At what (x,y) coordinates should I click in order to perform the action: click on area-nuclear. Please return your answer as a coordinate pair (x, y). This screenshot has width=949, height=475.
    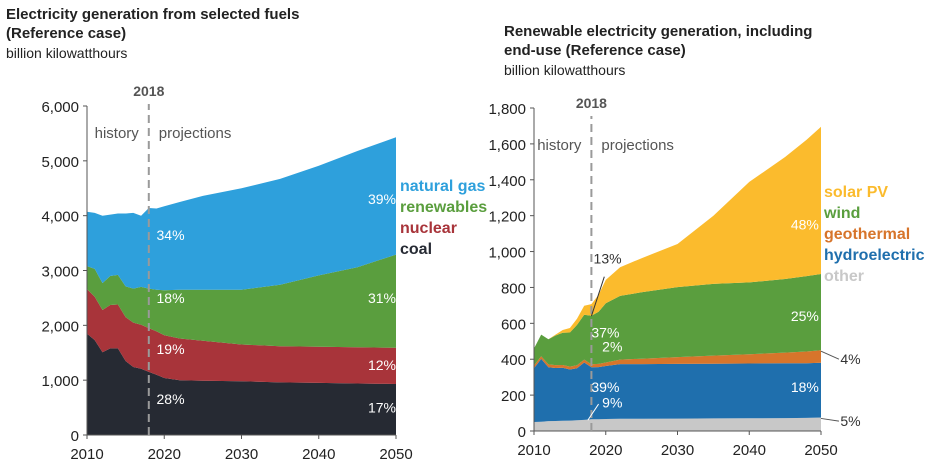
    Looking at the image, I should click on (241, 336).